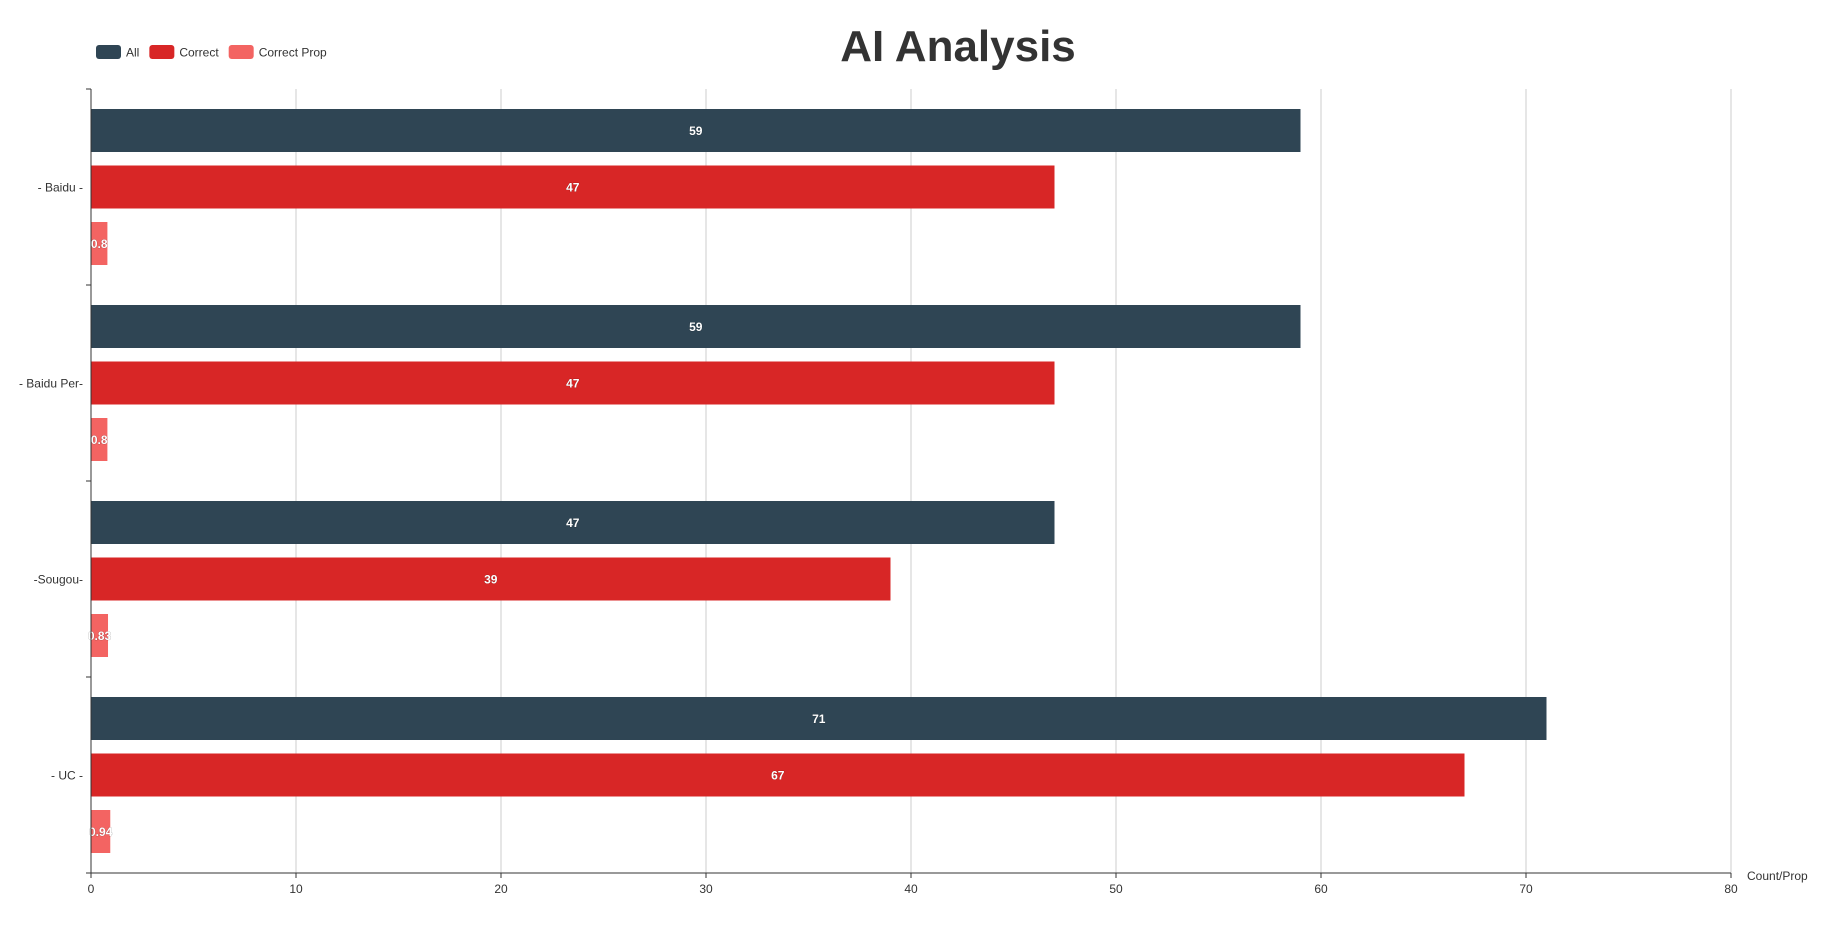  Describe the element at coordinates (60, 188) in the screenshot. I see `y-category-label: - Baidu -` at that location.